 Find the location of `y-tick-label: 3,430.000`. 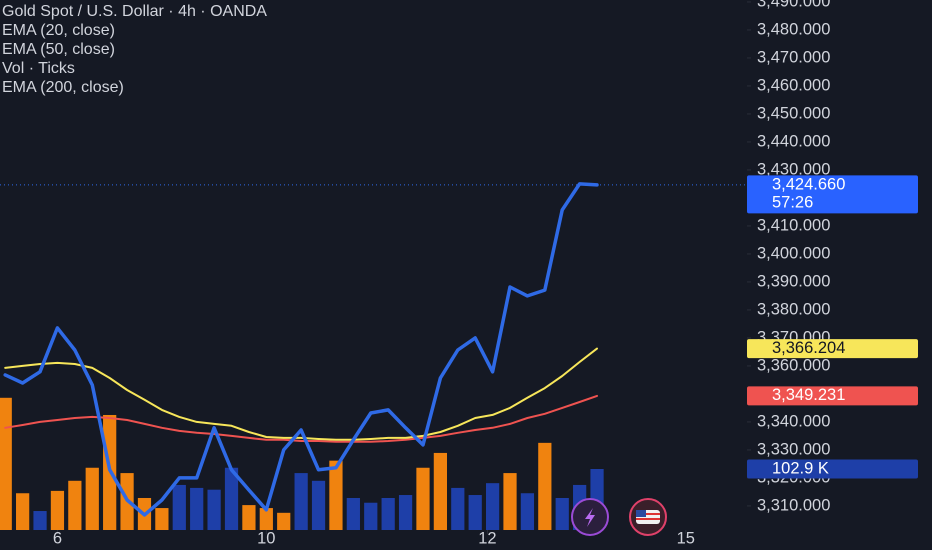

y-tick-label: 3,430.000 is located at coordinates (793, 169).